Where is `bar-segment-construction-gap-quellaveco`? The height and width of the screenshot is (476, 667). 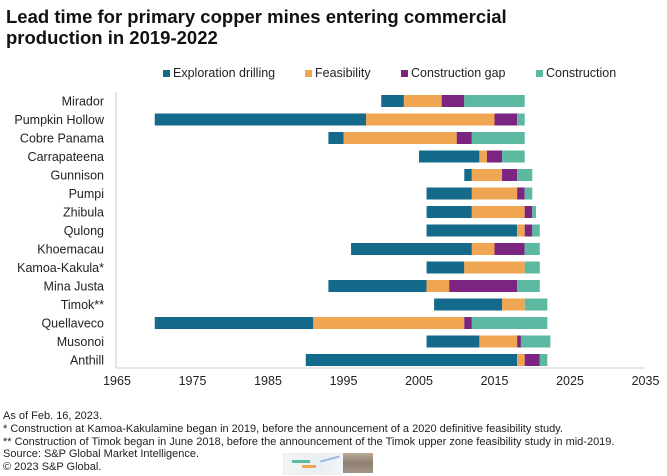
bar-segment-construction-gap-quellaveco is located at coordinates (468, 323).